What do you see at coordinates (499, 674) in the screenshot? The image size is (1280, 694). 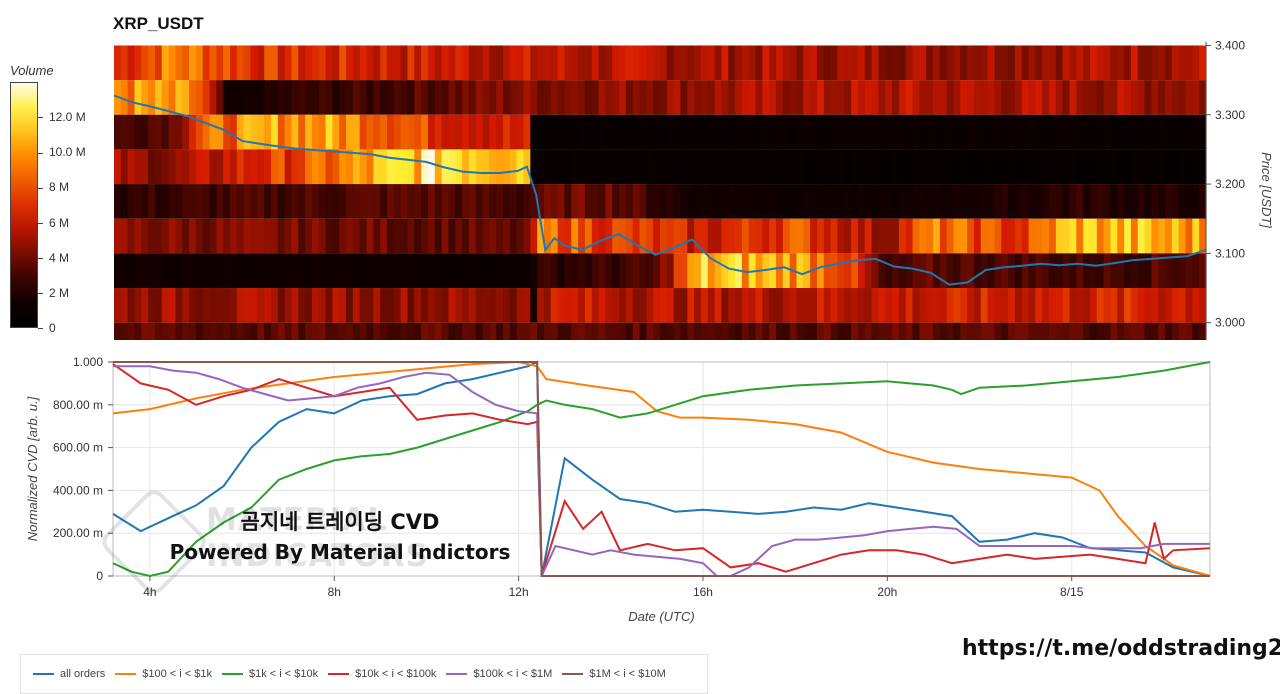 I see `legend-item: $100k < i < $1M` at bounding box center [499, 674].